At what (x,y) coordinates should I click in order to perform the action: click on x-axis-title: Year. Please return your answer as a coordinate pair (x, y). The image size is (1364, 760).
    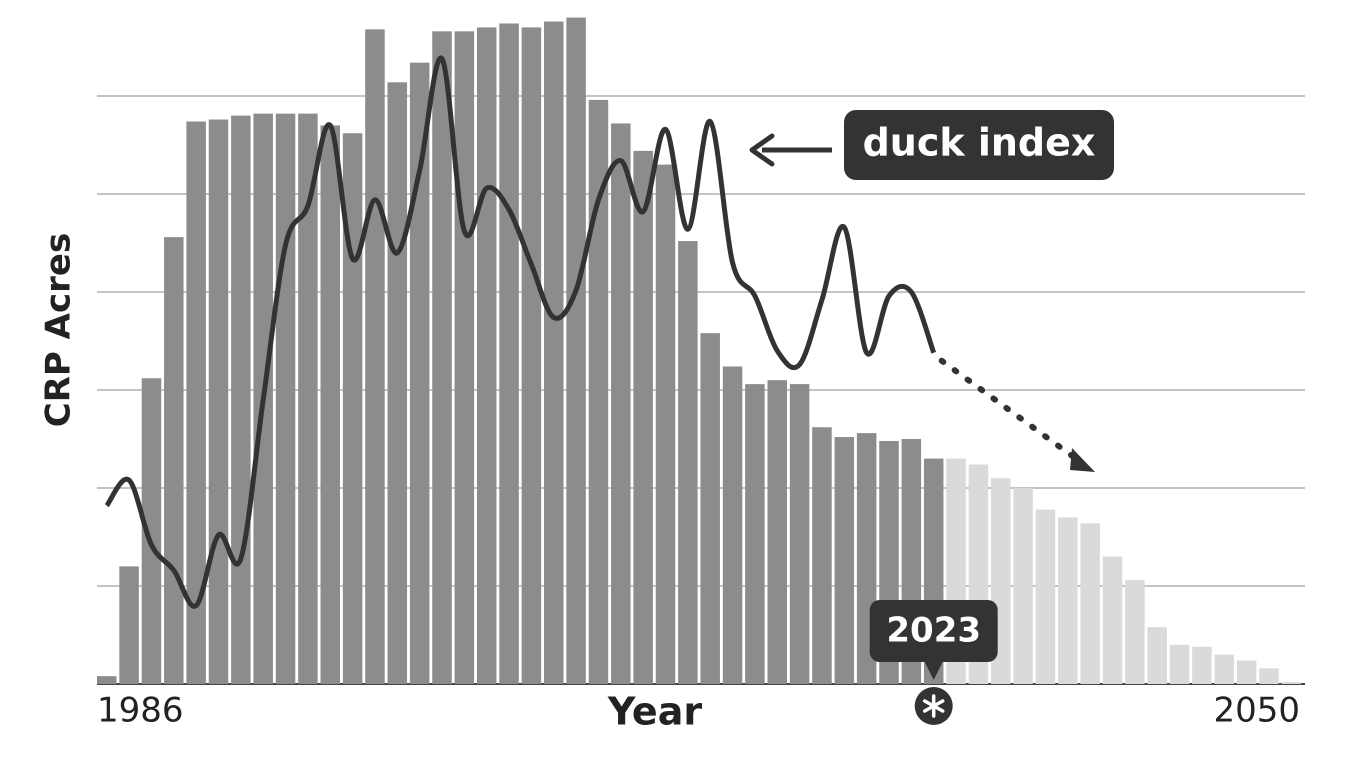
    Looking at the image, I should click on (654, 712).